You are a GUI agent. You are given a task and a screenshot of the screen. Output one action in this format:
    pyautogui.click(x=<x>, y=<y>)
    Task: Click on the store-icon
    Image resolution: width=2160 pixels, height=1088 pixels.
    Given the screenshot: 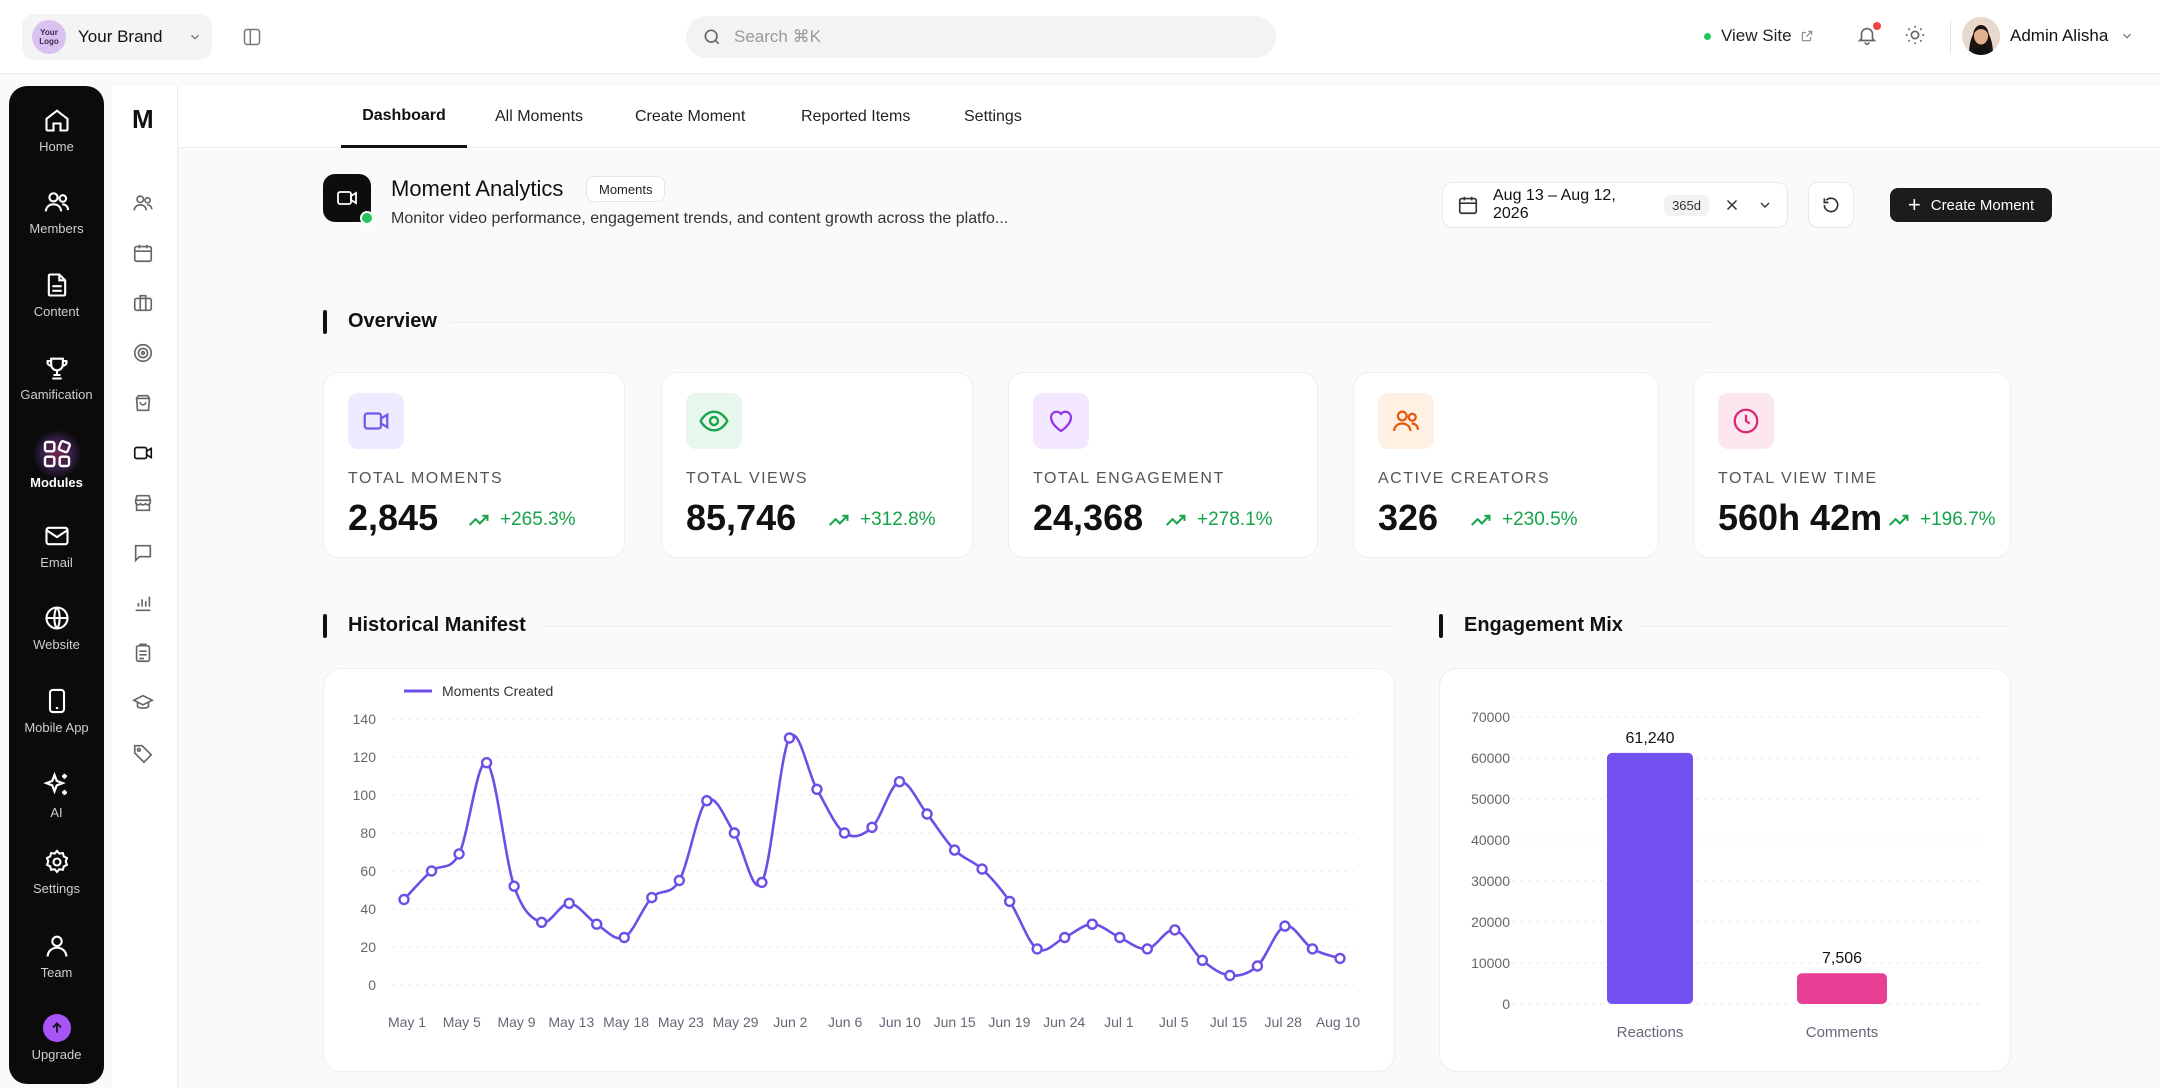 What is the action you would take?
    pyautogui.click(x=143, y=503)
    